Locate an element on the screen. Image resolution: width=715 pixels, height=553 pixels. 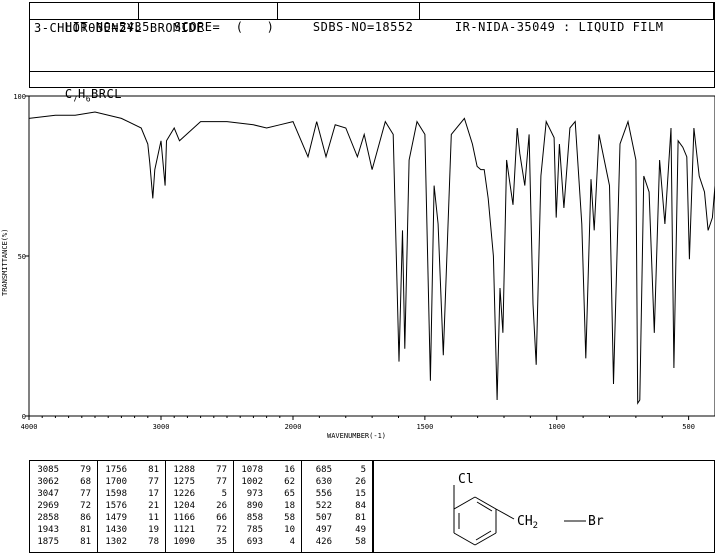
peak-transmittance: 4 is located at coordinates (292, 542).